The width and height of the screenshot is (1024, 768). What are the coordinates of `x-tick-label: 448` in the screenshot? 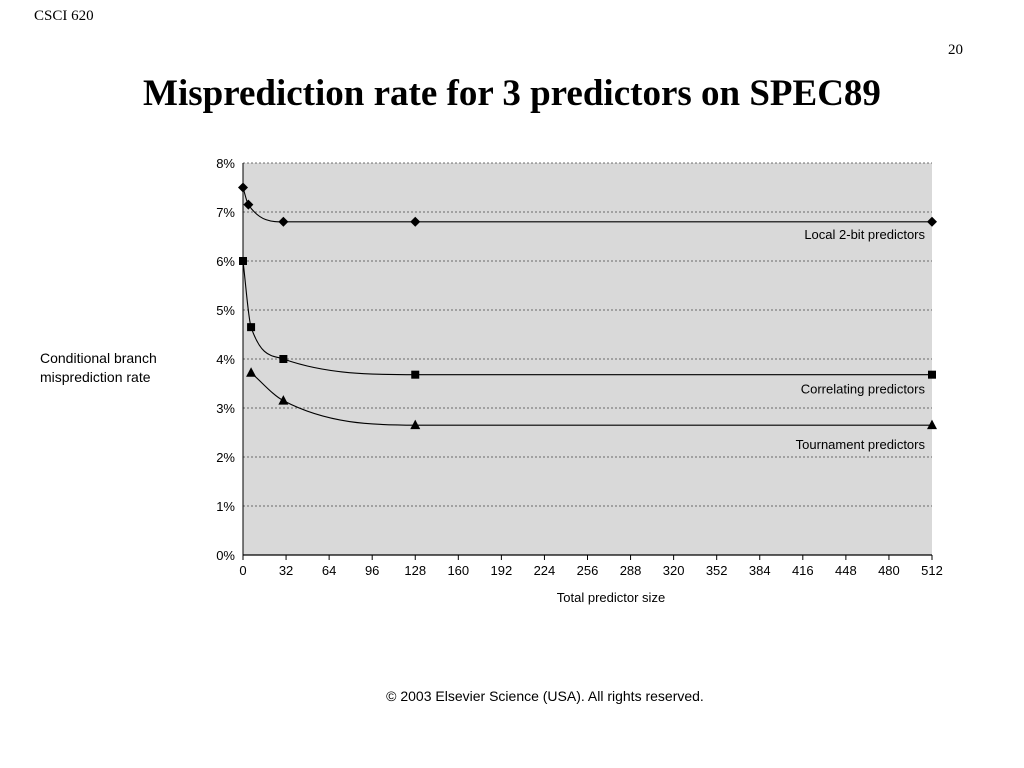 It's located at (846, 570).